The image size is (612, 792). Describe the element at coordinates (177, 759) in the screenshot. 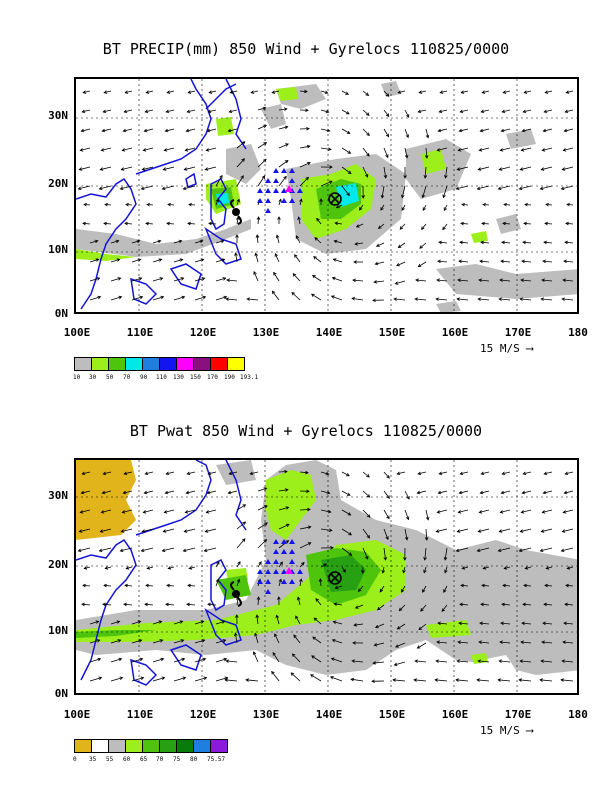

I see `panel2-colorbar-label: 75` at that location.